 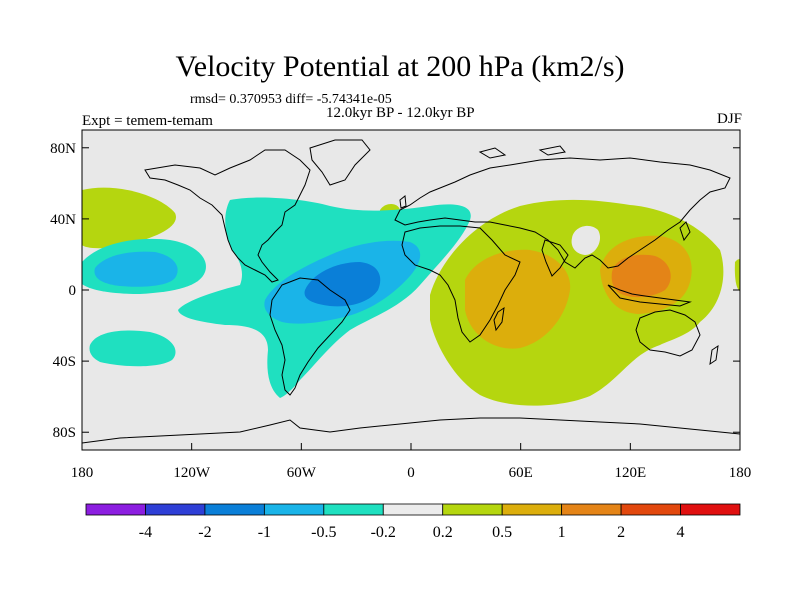 What do you see at coordinates (400, 66) in the screenshot?
I see `chart-title: Velocity Potential at 200 hPa (km2/s)` at bounding box center [400, 66].